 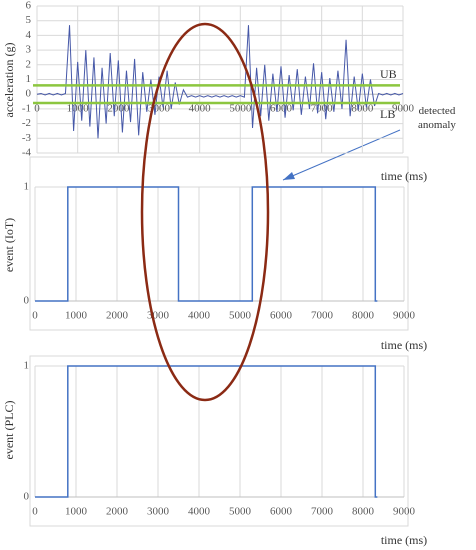 I want to click on y-tick-label: 3, so click(x=29, y=50).